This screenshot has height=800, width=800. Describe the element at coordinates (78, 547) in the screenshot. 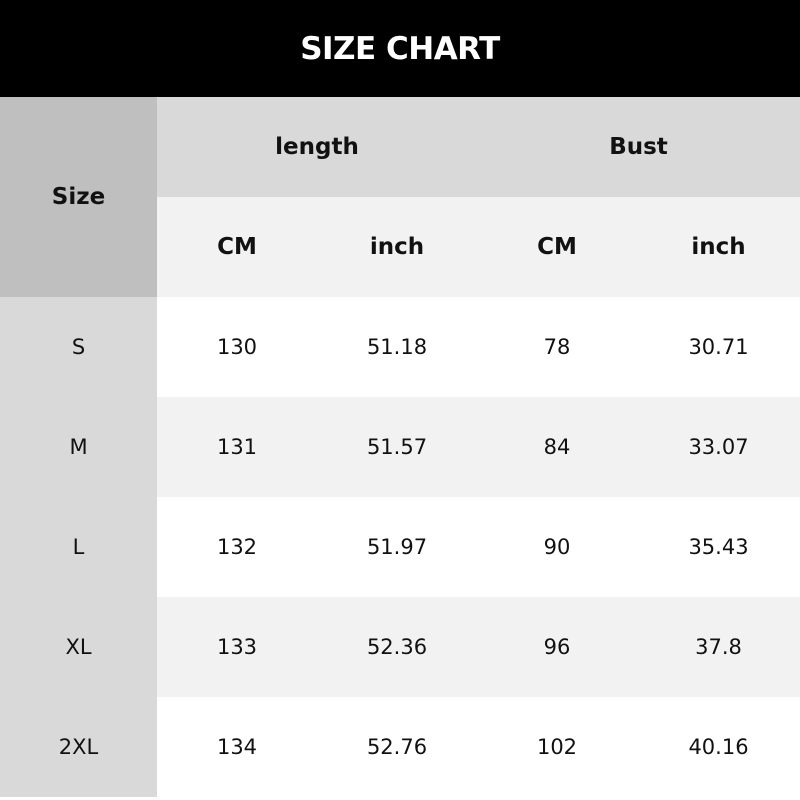

I see `size-cell: L` at that location.